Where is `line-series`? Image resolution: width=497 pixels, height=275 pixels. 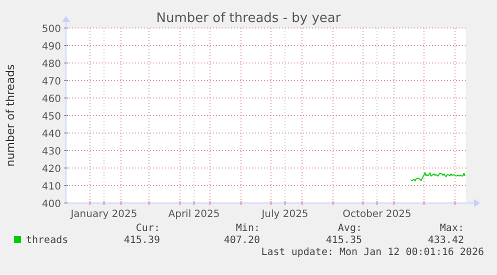 line-series is located at coordinates (438, 177).